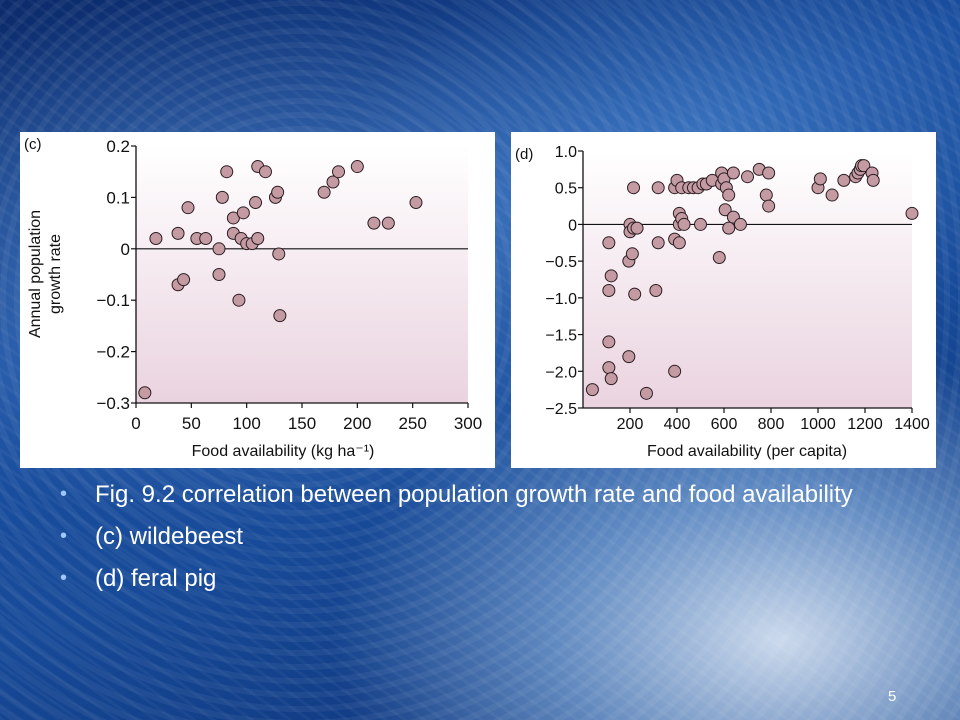 This screenshot has height=720, width=960. Describe the element at coordinates (118, 197) in the screenshot. I see `y-tick-label: 0.1` at that location.